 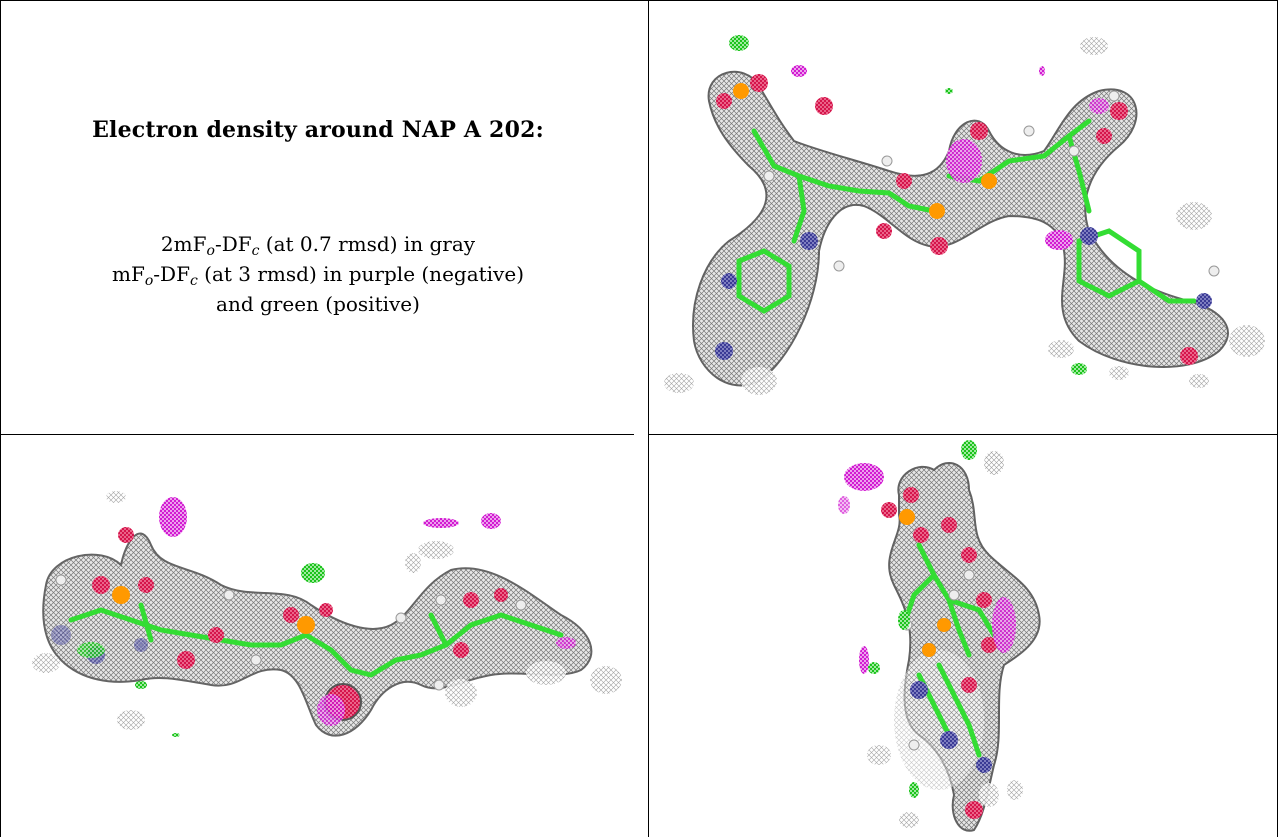 I want to click on table-divider-horizontal-right, so click(x=963, y=434).